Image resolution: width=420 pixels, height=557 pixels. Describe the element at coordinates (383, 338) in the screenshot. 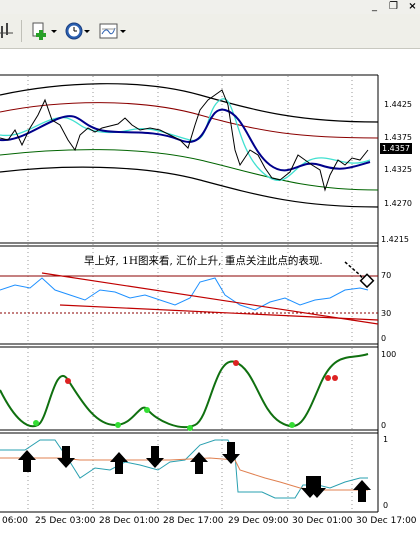

I see `rsi-tick-0: 0` at that location.